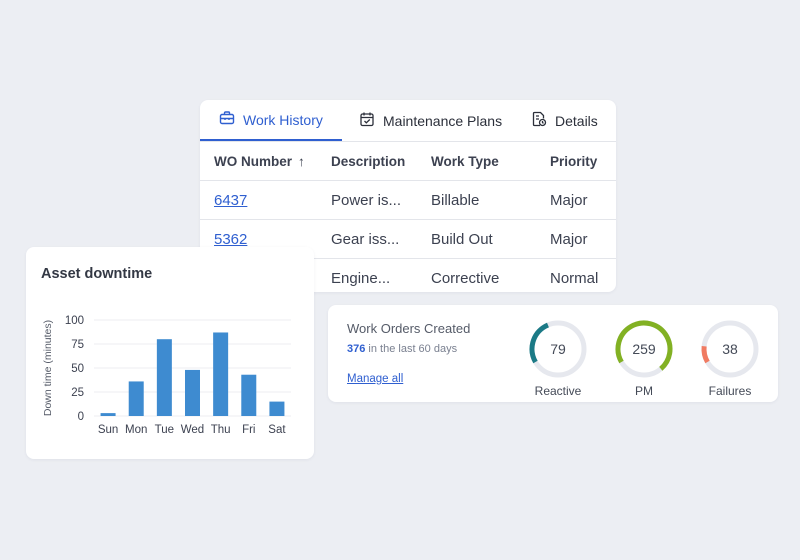 The image size is (800, 560). What do you see at coordinates (443, 120) in the screenshot?
I see `tab-label: Maintenance Plans` at bounding box center [443, 120].